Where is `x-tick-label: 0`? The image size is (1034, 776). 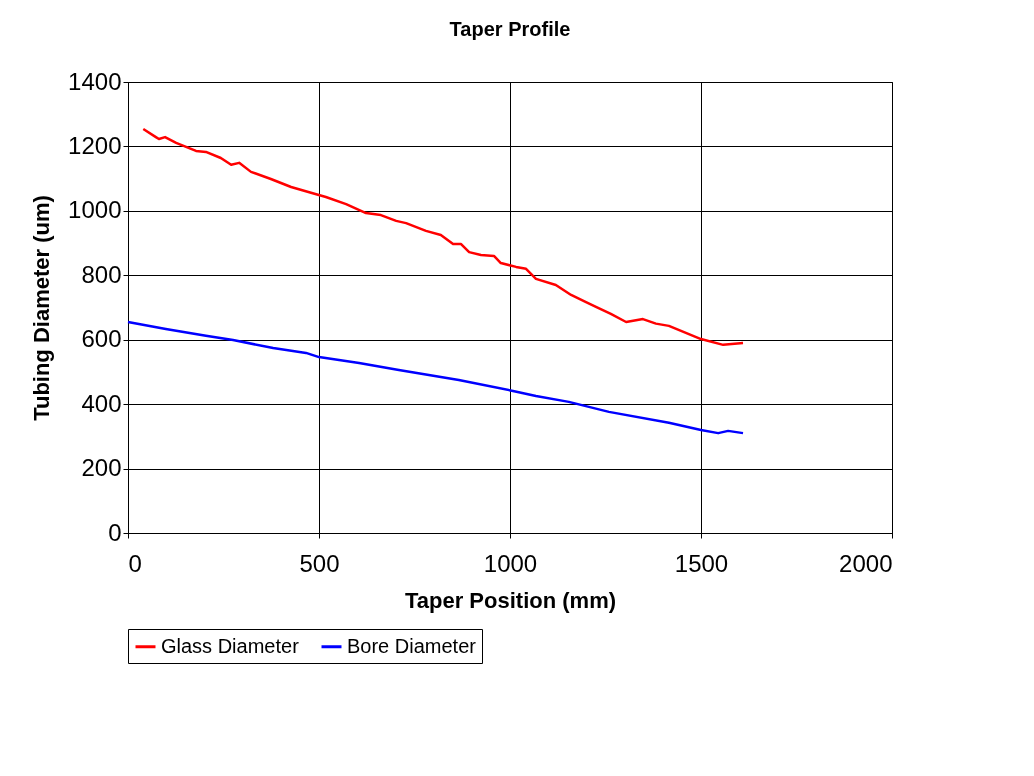
x-tick-label: 0 is located at coordinates (135, 563).